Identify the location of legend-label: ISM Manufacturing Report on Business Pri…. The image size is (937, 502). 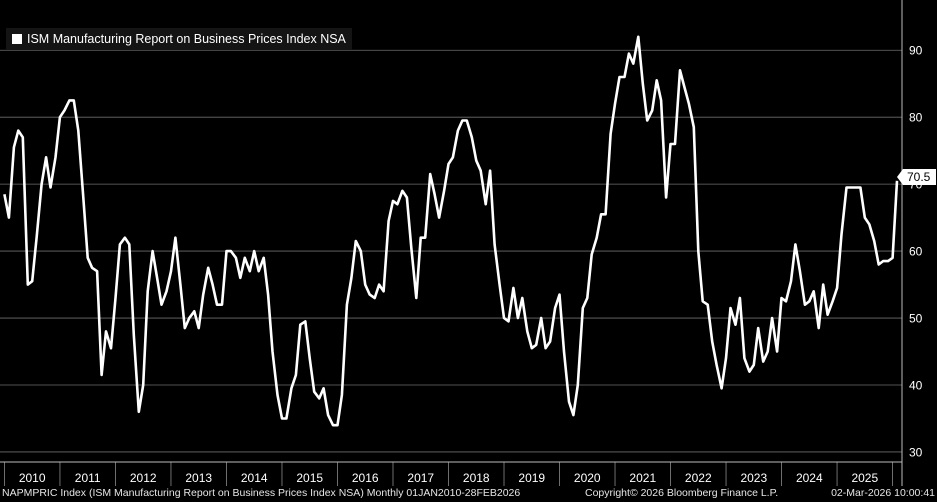
(186, 39).